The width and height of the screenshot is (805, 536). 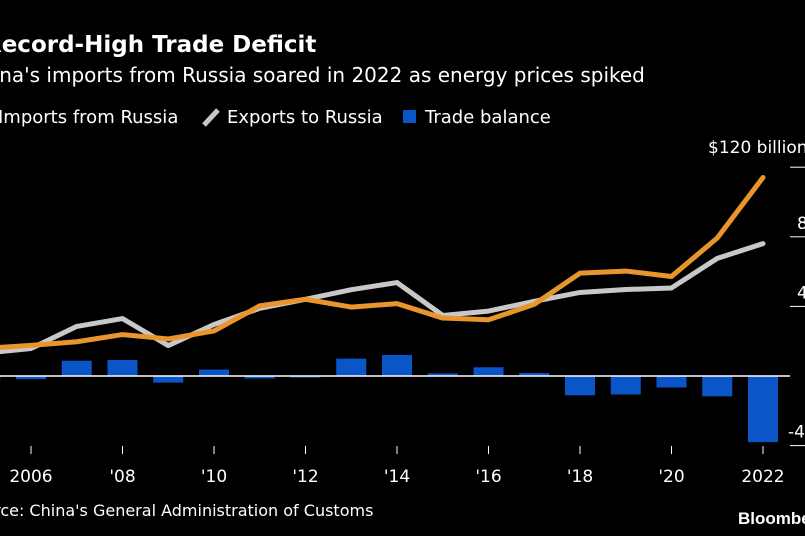 What do you see at coordinates (397, 477) in the screenshot?
I see `x-tick-label: '14` at bounding box center [397, 477].